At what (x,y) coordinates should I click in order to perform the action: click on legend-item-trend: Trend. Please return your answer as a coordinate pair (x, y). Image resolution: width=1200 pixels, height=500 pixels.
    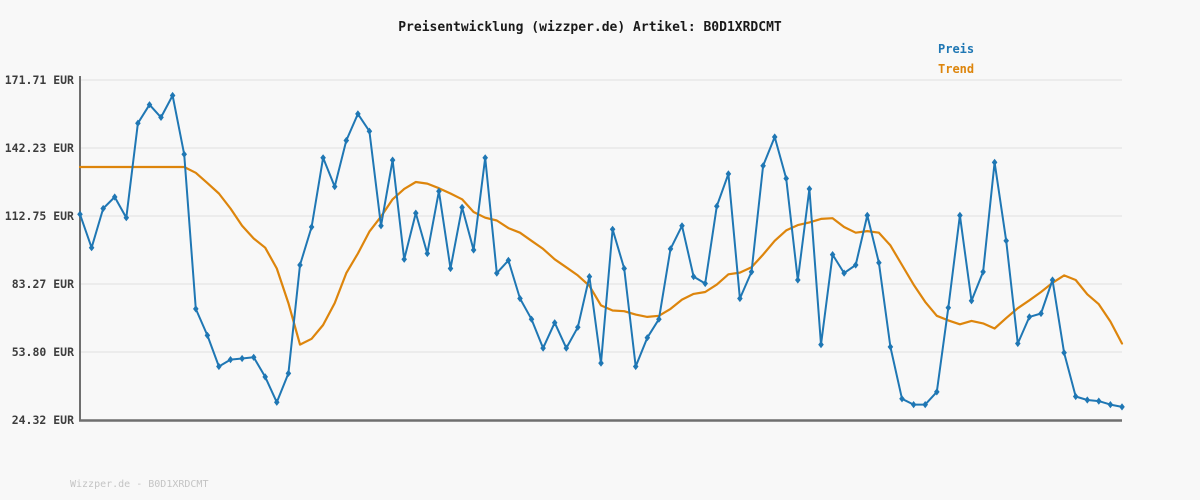
    Looking at the image, I should click on (956, 69).